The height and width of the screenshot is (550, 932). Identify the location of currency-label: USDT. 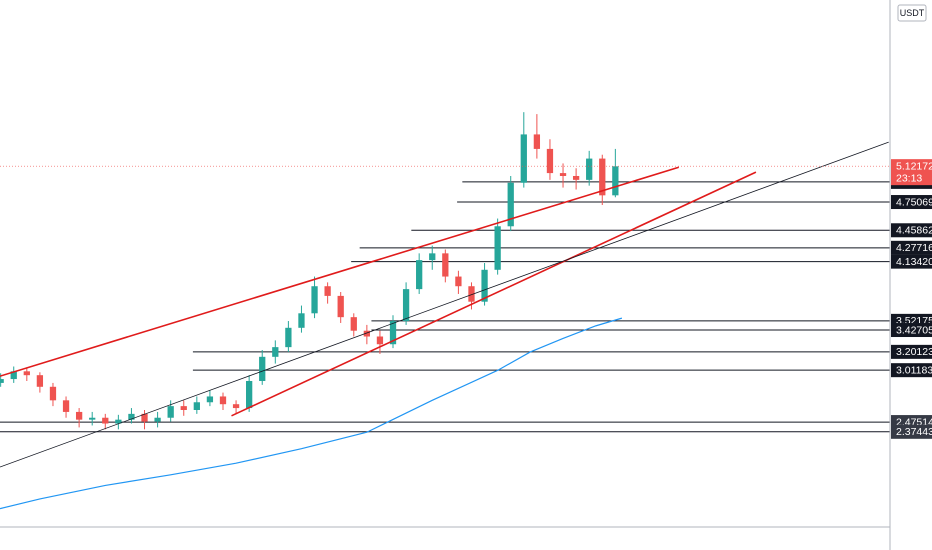
(912, 13).